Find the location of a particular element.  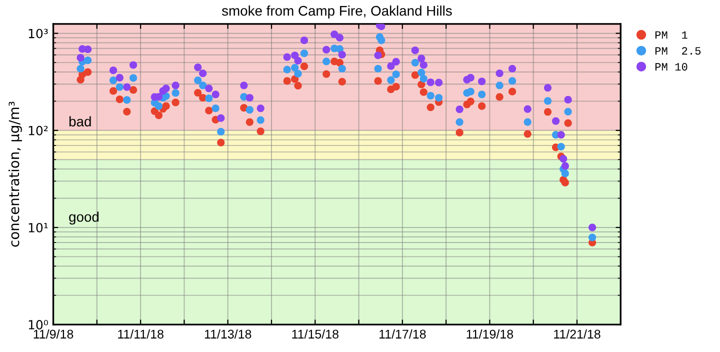

band-label: good is located at coordinates (84, 218).